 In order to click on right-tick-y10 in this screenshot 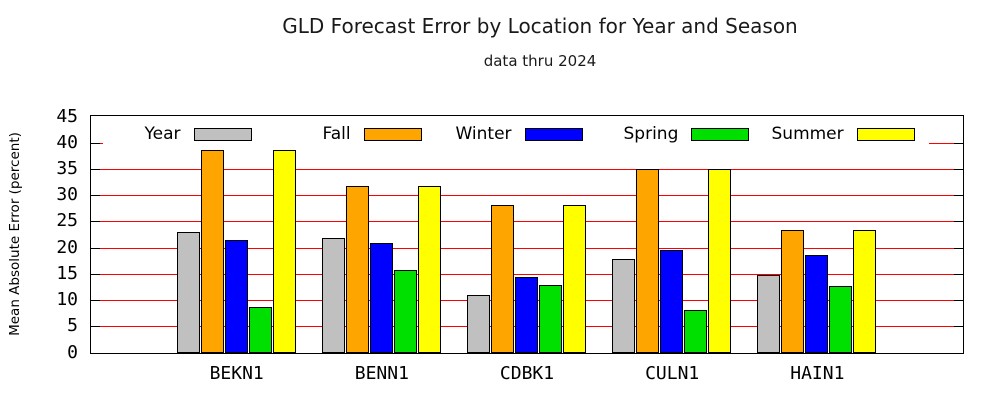, I will do `click(958, 301)`.